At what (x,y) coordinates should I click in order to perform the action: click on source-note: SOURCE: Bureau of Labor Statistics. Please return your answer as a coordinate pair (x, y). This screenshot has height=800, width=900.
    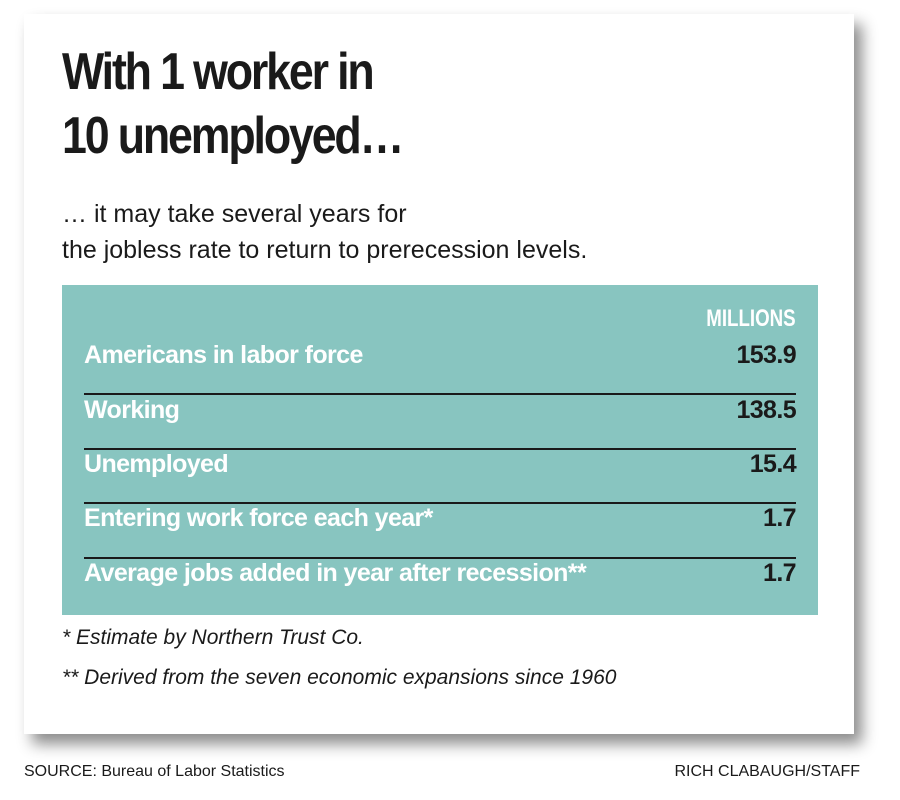
    Looking at the image, I should click on (154, 771).